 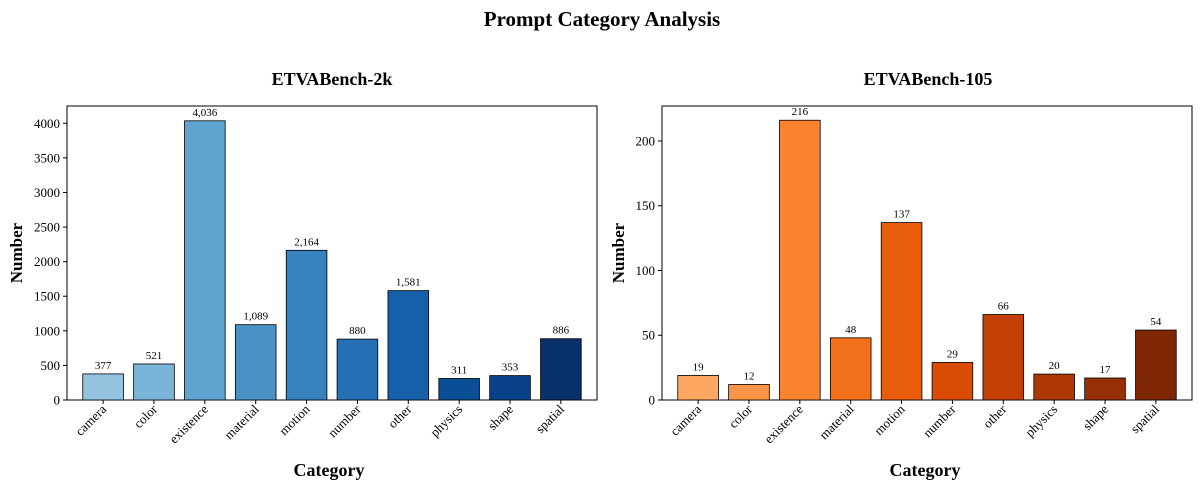 What do you see at coordinates (47, 261) in the screenshot?
I see `y-tick-label: 2000` at bounding box center [47, 261].